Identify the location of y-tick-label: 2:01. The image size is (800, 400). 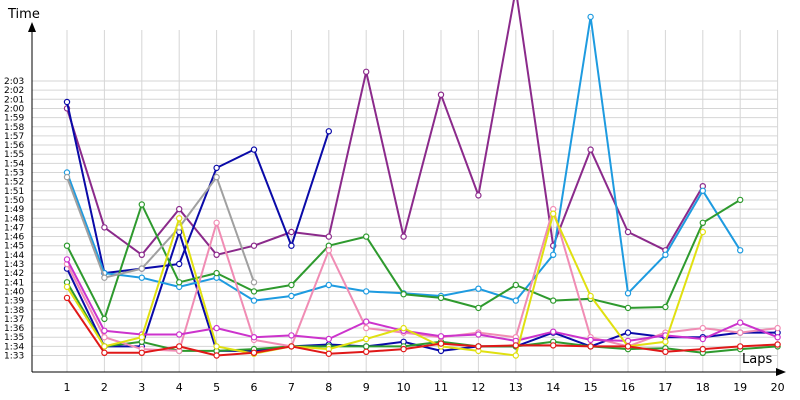
(14, 100).